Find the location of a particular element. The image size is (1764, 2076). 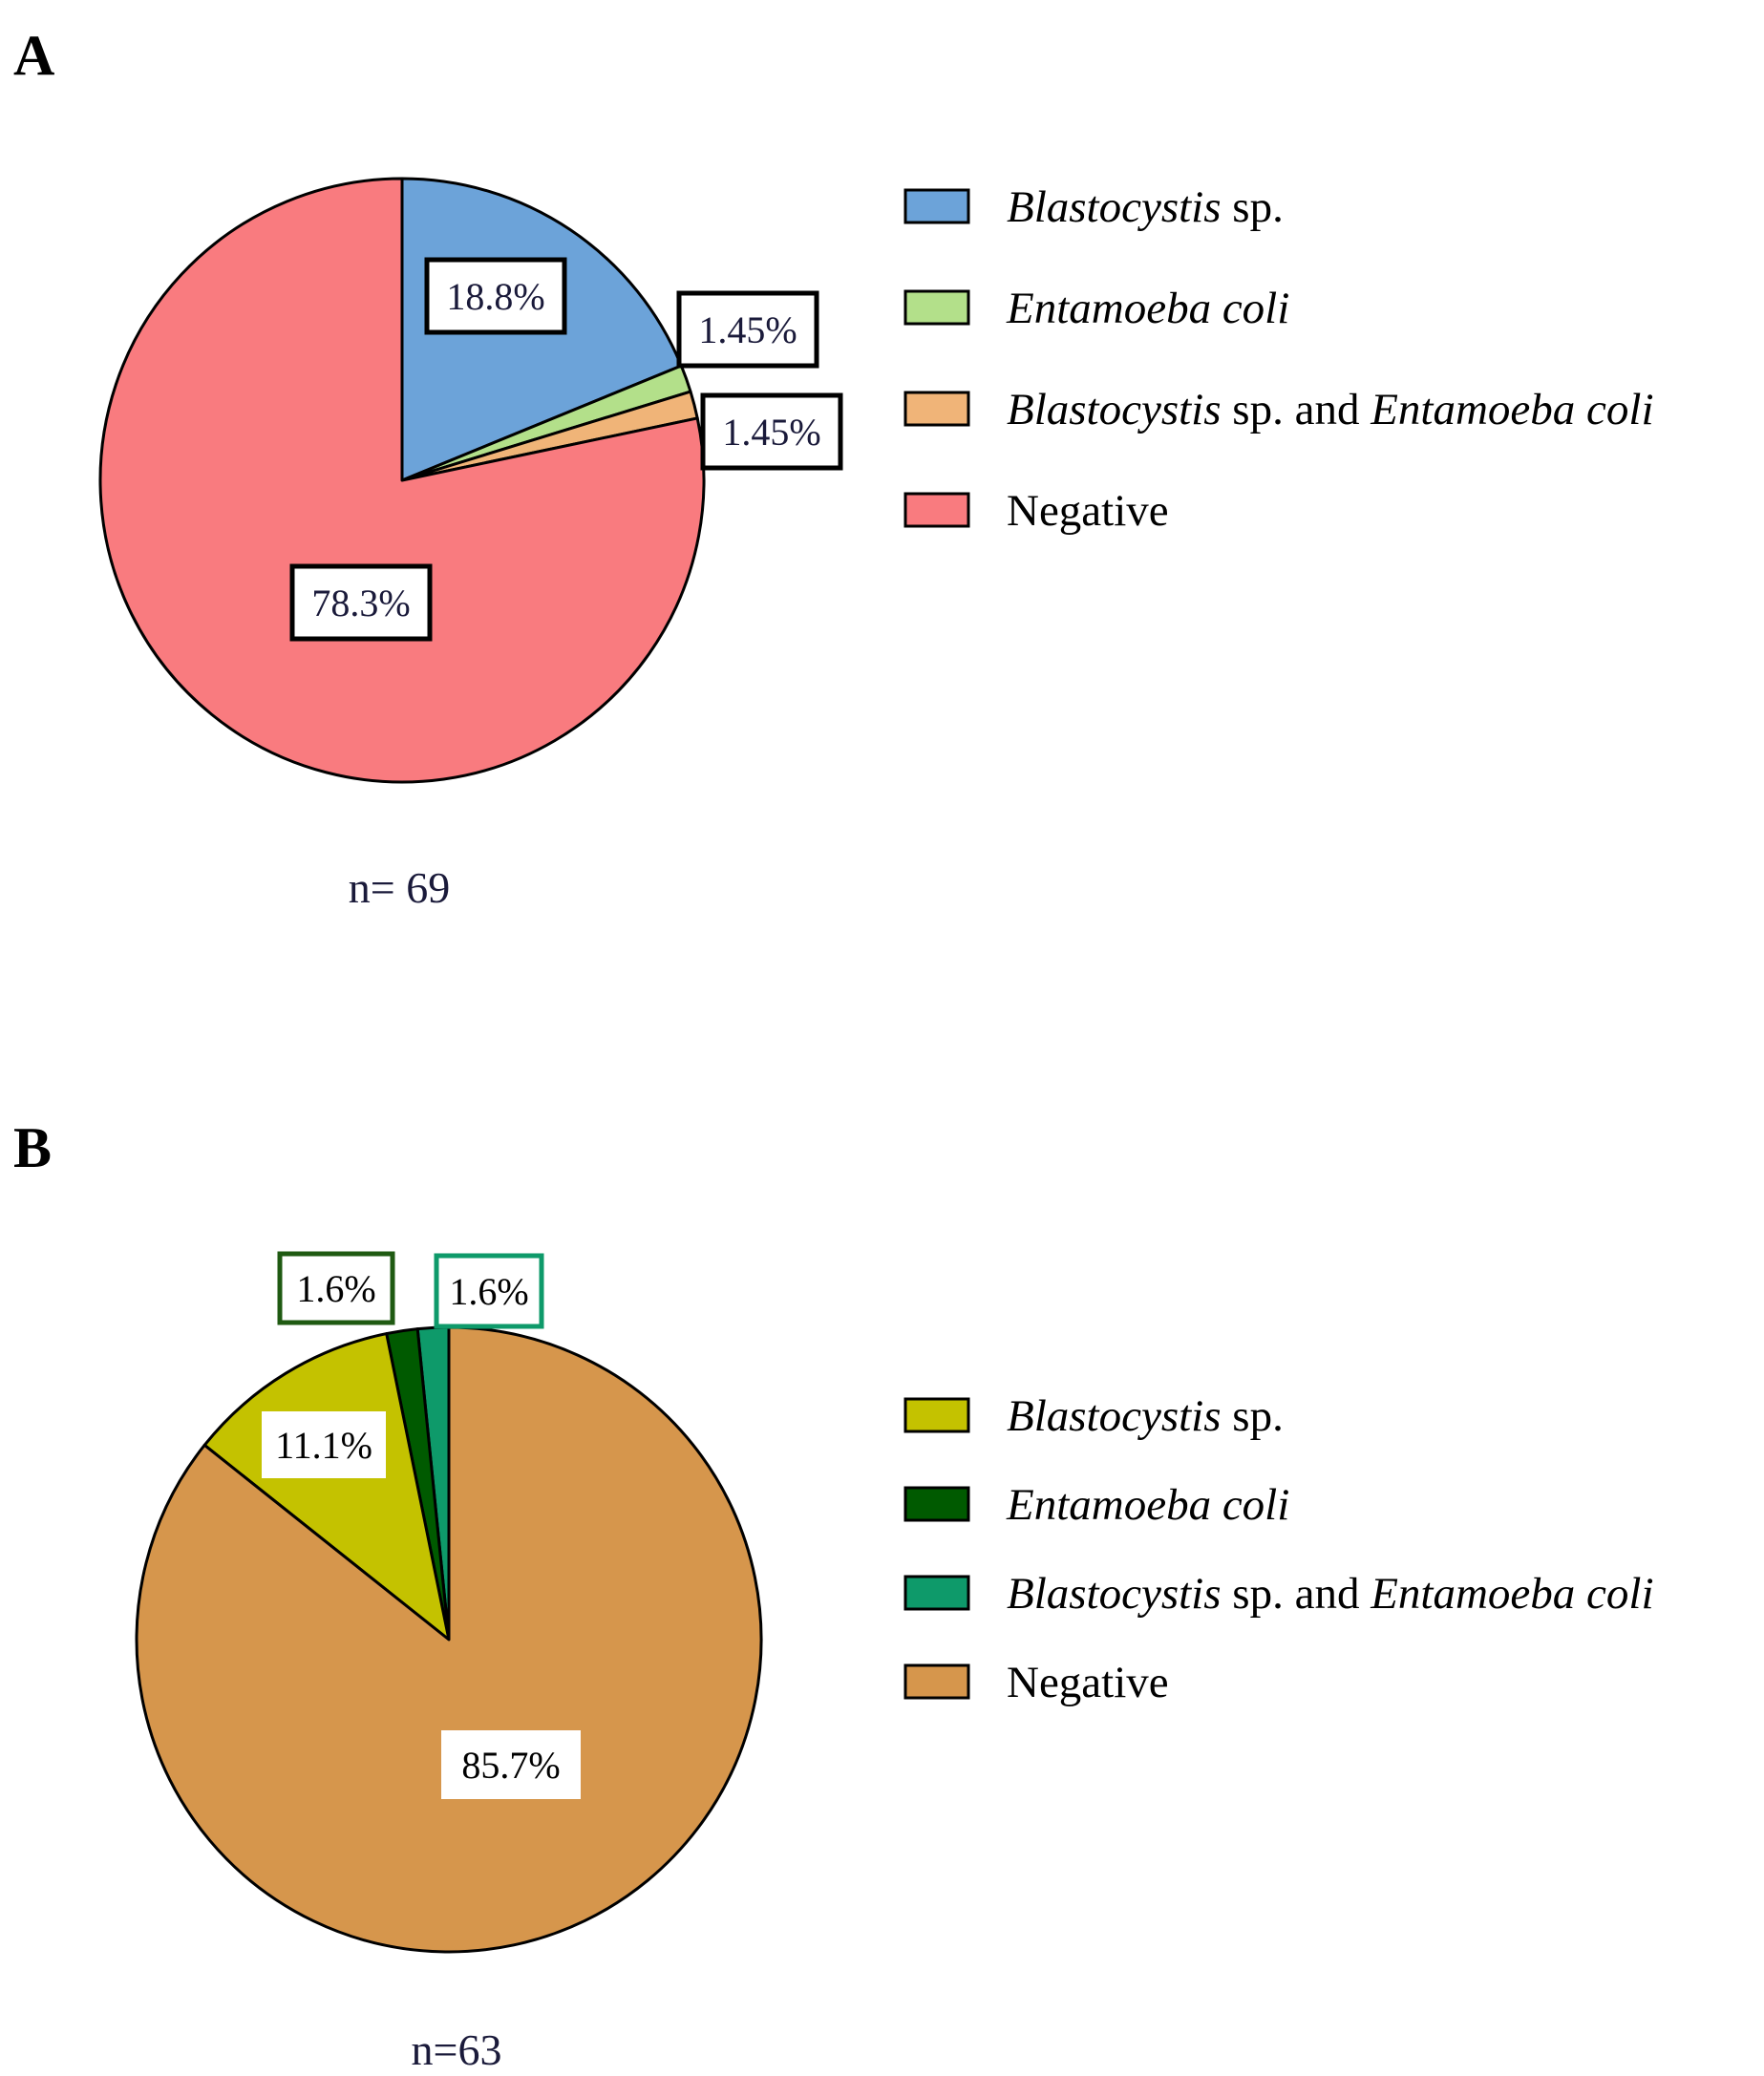

data-label: 78.3% is located at coordinates (360, 604).